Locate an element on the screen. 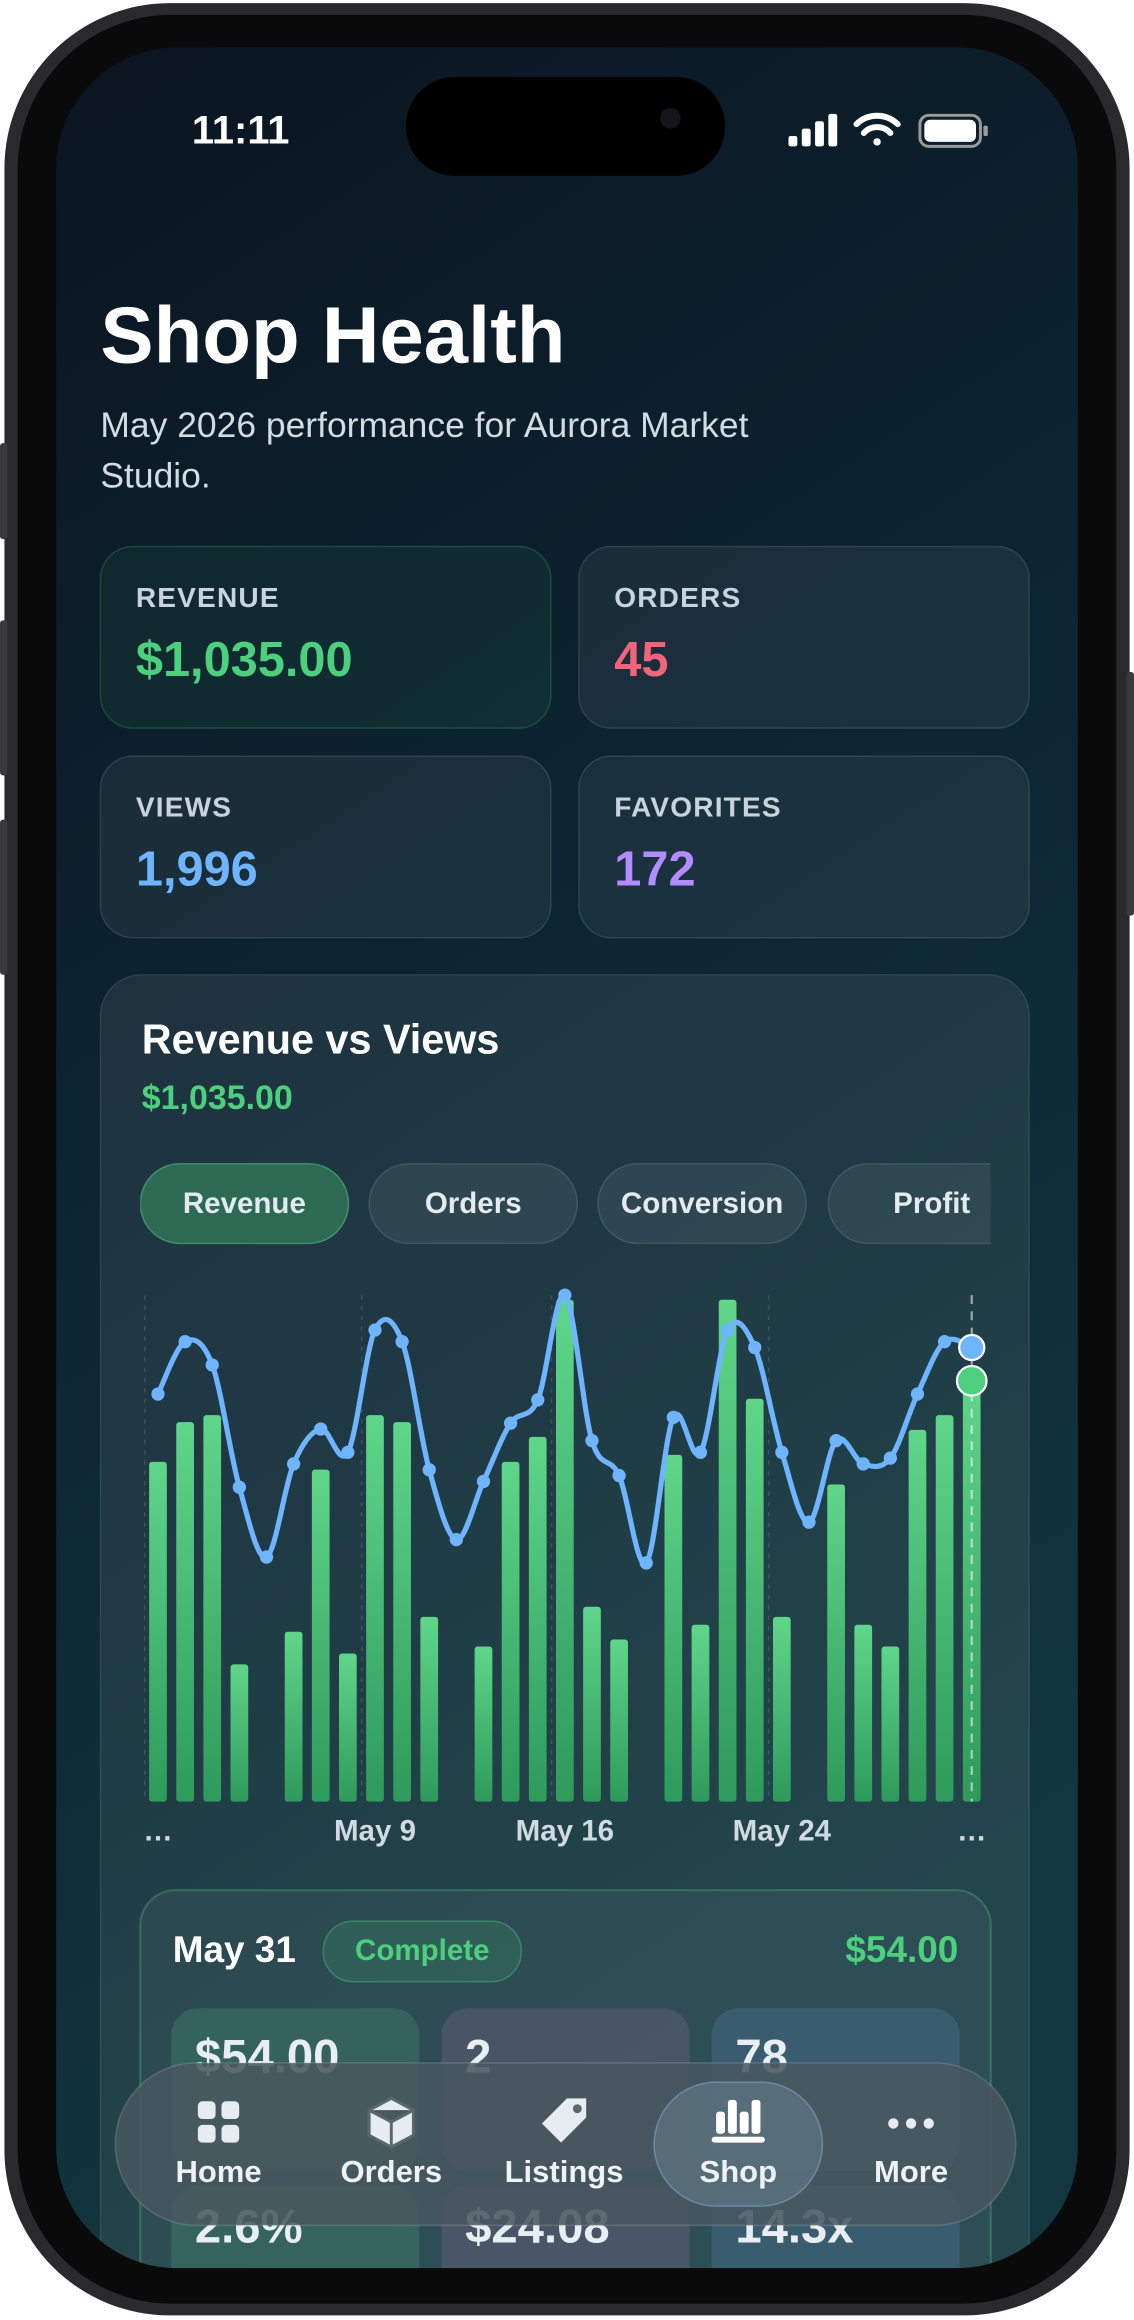  chart-tab-label: Revenue is located at coordinates (244, 1203).